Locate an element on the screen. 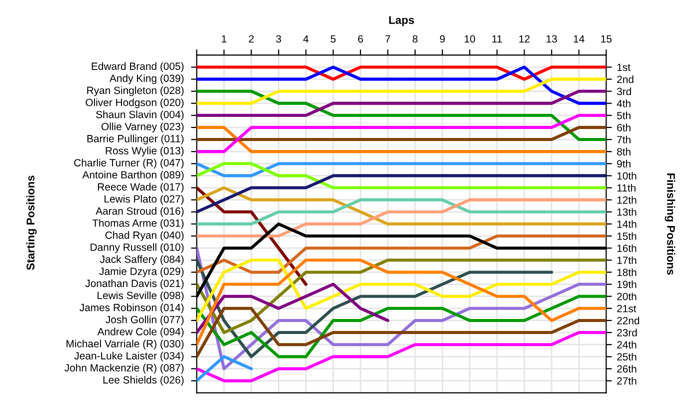 The height and width of the screenshot is (405, 700). y-tick-label: 27th is located at coordinates (626, 381).